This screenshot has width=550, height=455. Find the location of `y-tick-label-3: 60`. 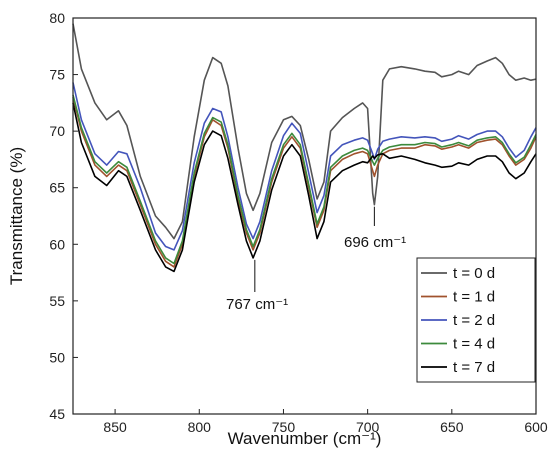

y-tick-label-3: 60 is located at coordinates (57, 244).